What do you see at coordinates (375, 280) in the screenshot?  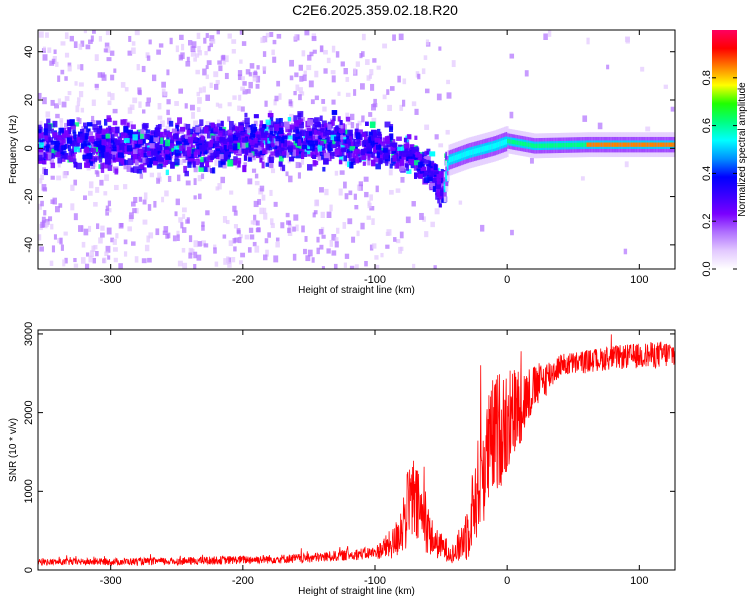 I see `x-tick-label: -100` at bounding box center [375, 280].